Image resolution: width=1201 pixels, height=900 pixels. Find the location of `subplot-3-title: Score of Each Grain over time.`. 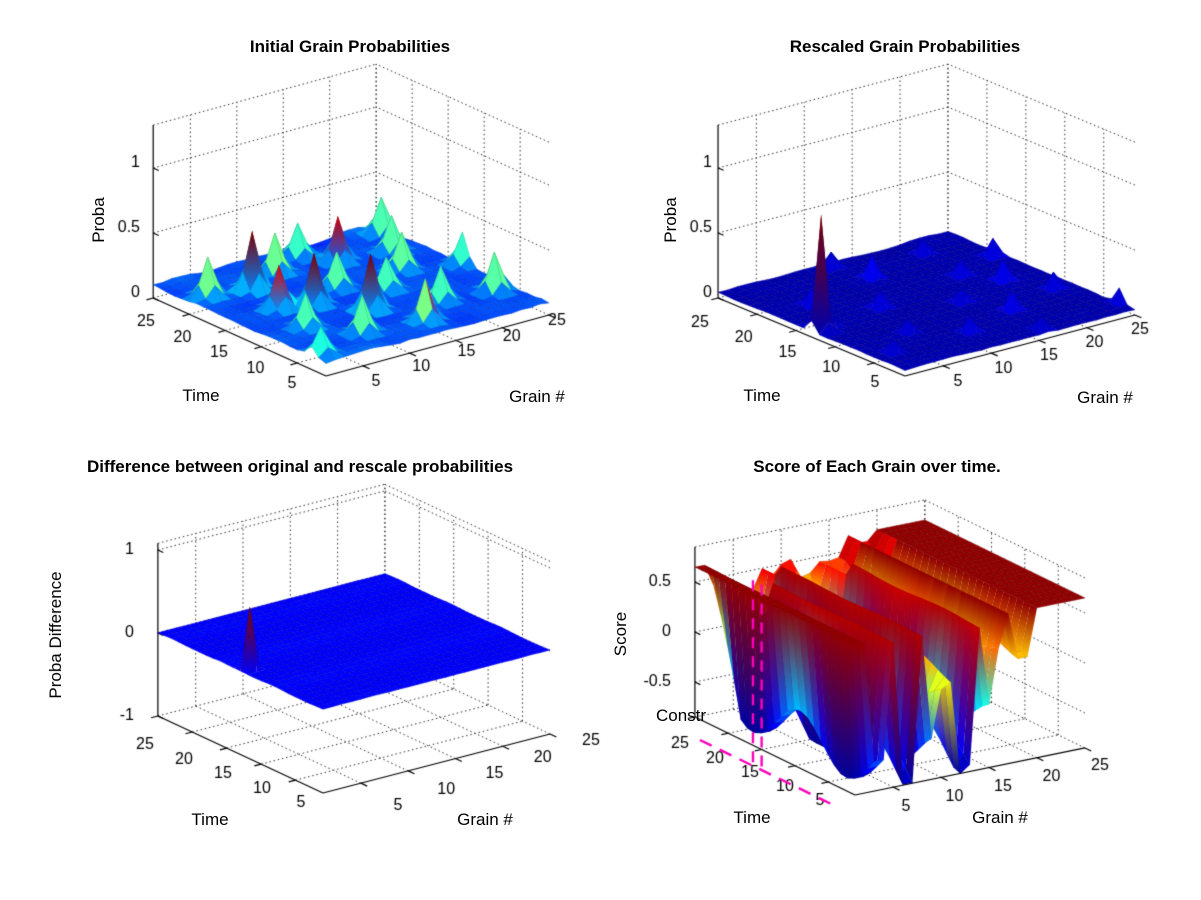

subplot-3-title: Score of Each Grain over time. is located at coordinates (877, 466).